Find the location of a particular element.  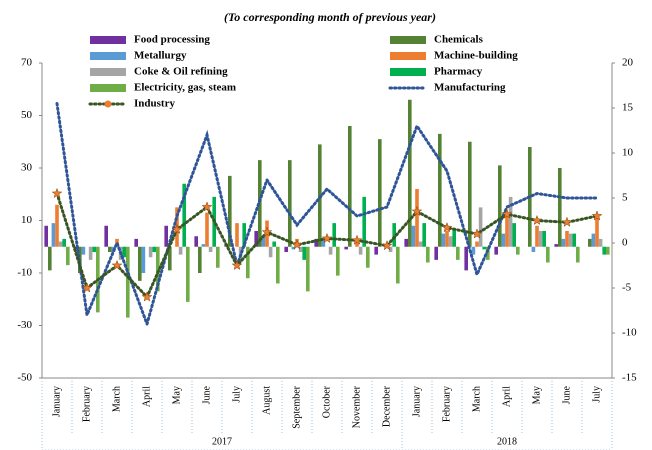

y-tick-label: 70 is located at coordinates (27, 63).